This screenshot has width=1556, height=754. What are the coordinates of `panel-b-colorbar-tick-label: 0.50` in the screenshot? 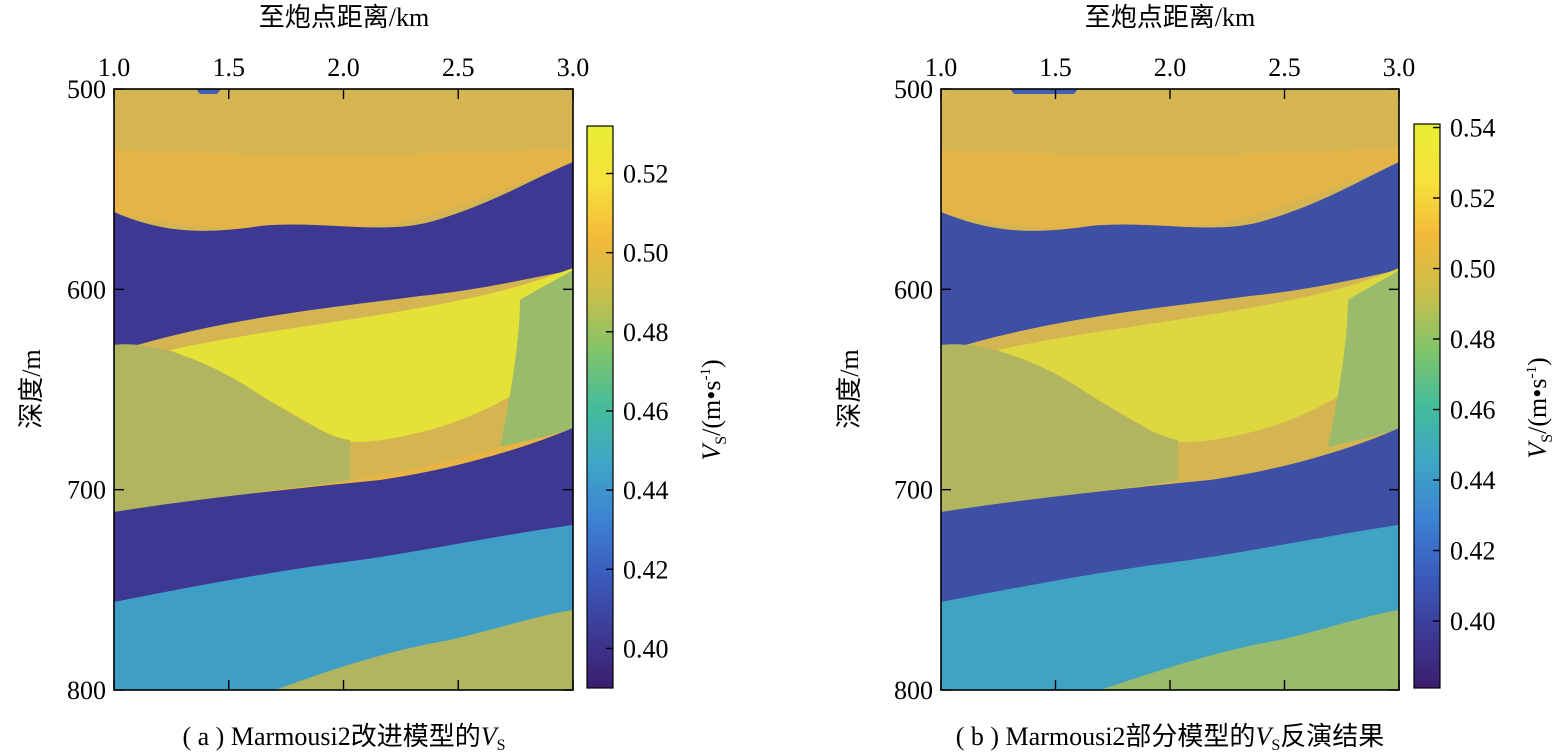 It's located at (1473, 269).